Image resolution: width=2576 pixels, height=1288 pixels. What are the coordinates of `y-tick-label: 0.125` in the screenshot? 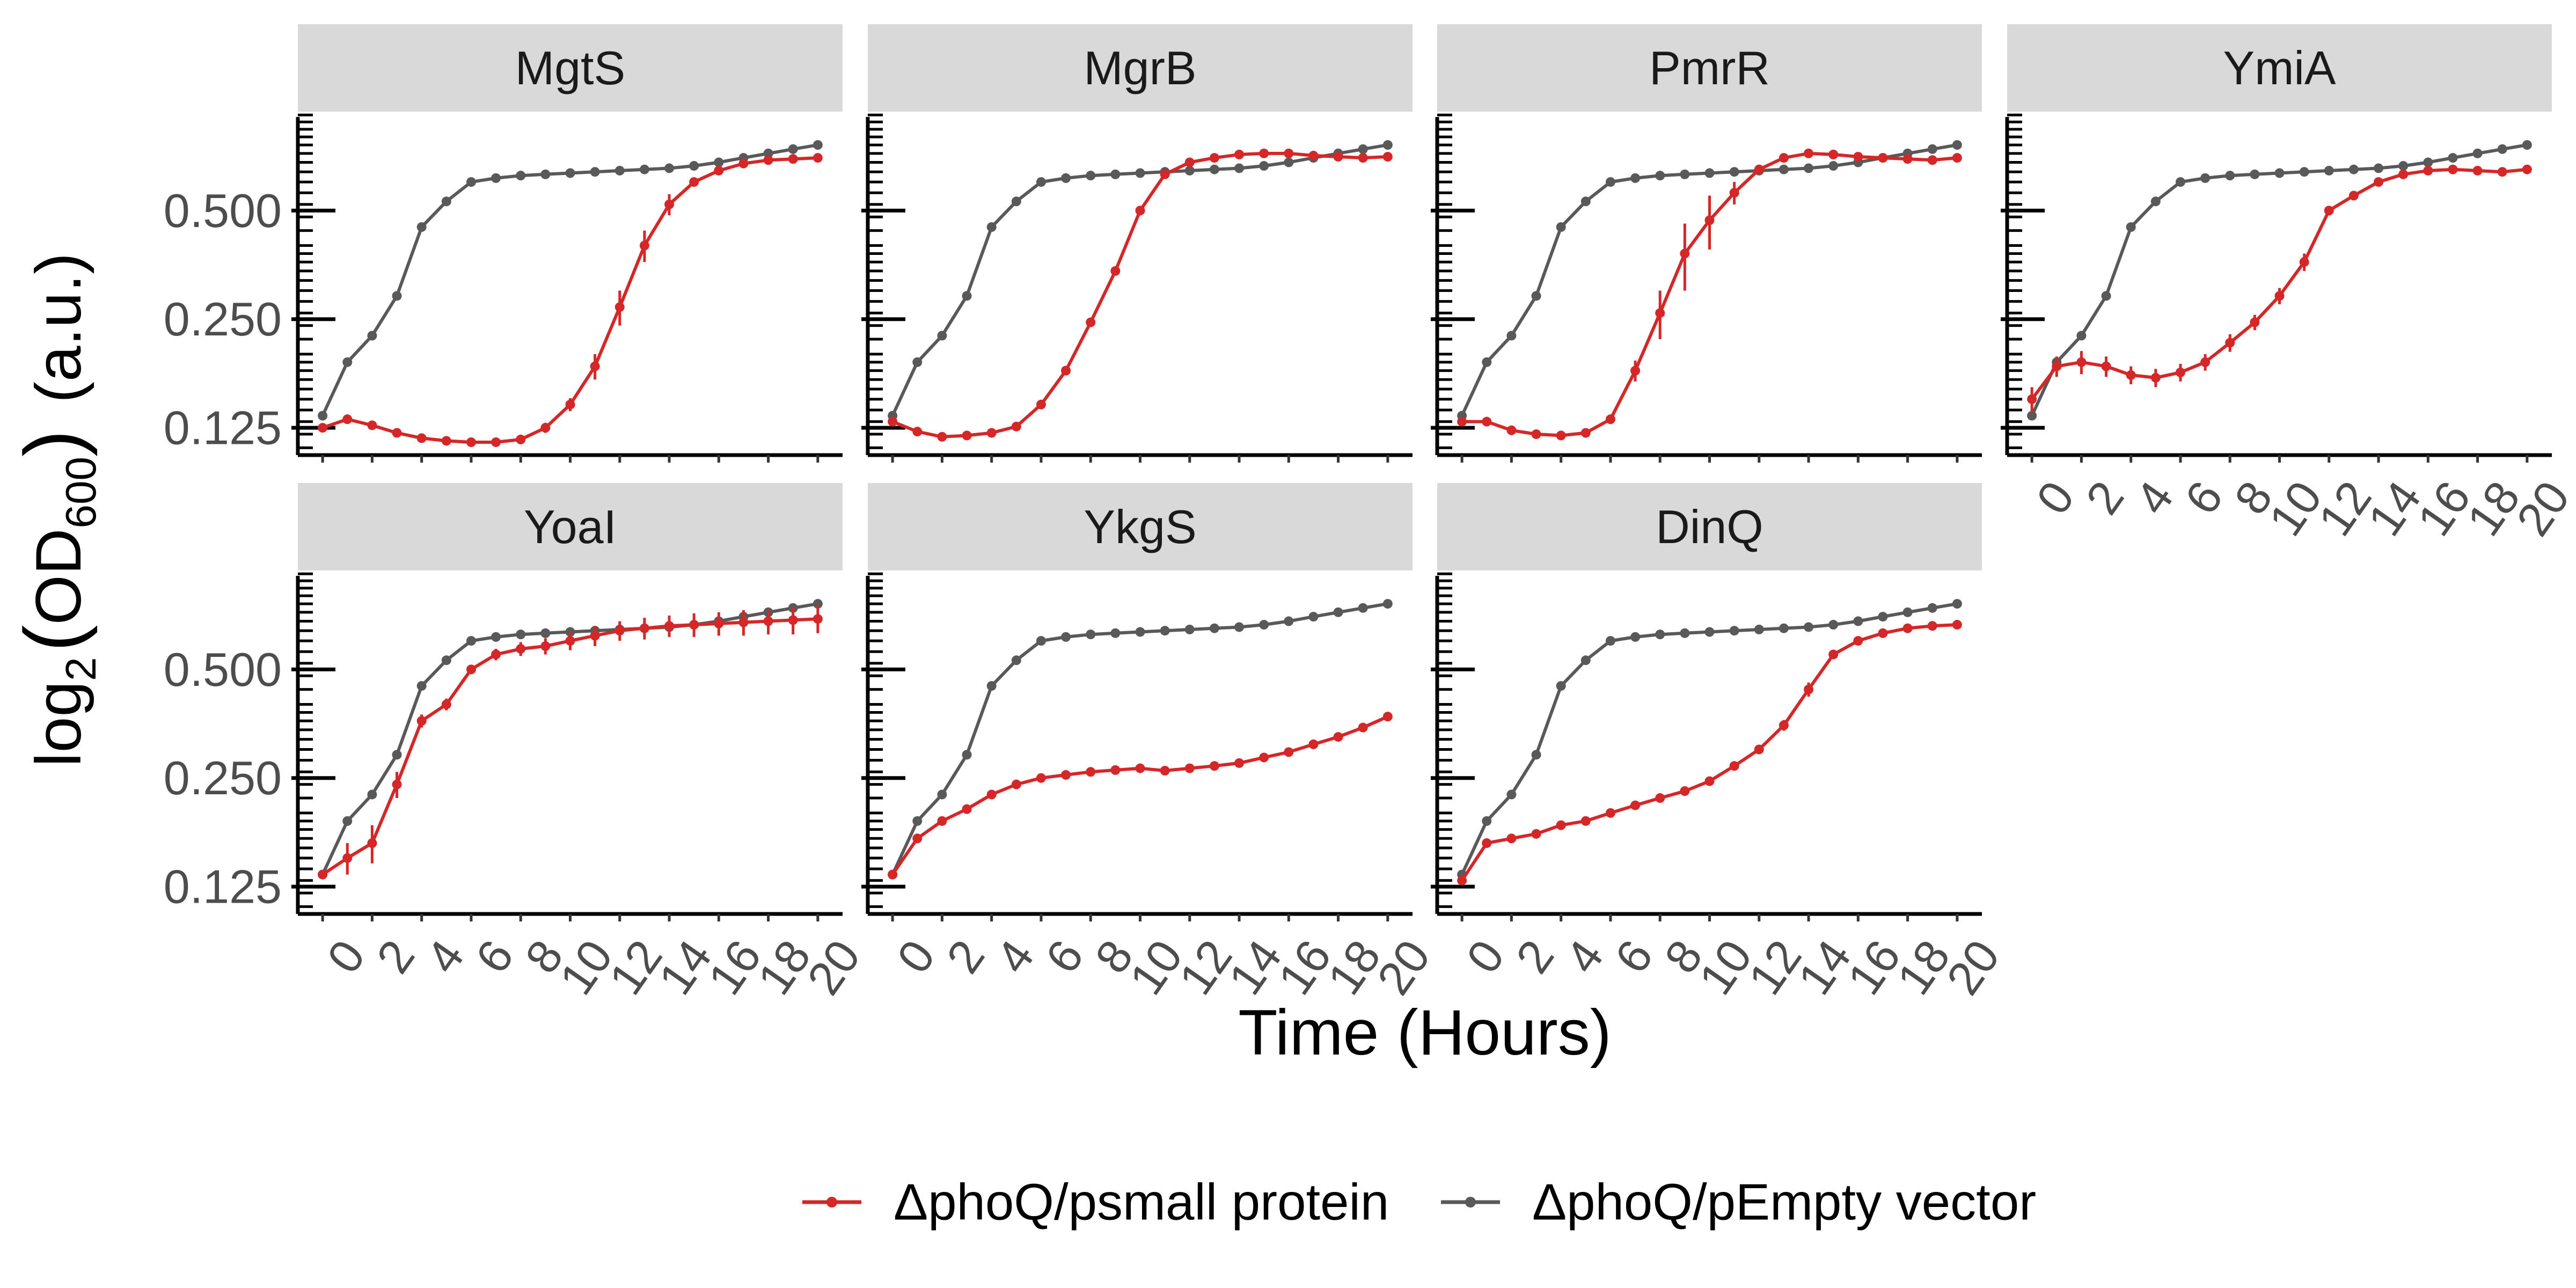 It's located at (223, 886).